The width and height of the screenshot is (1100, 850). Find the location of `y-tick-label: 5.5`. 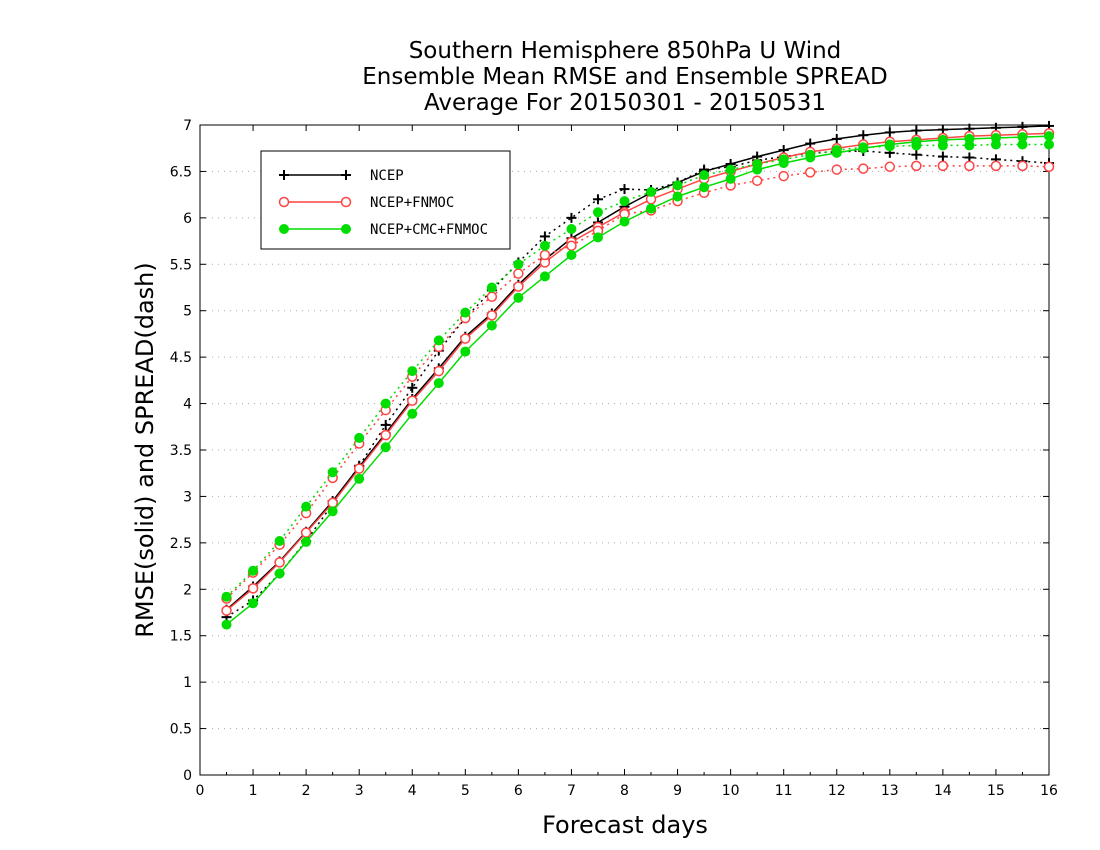

y-tick-label: 5.5 is located at coordinates (181, 265).